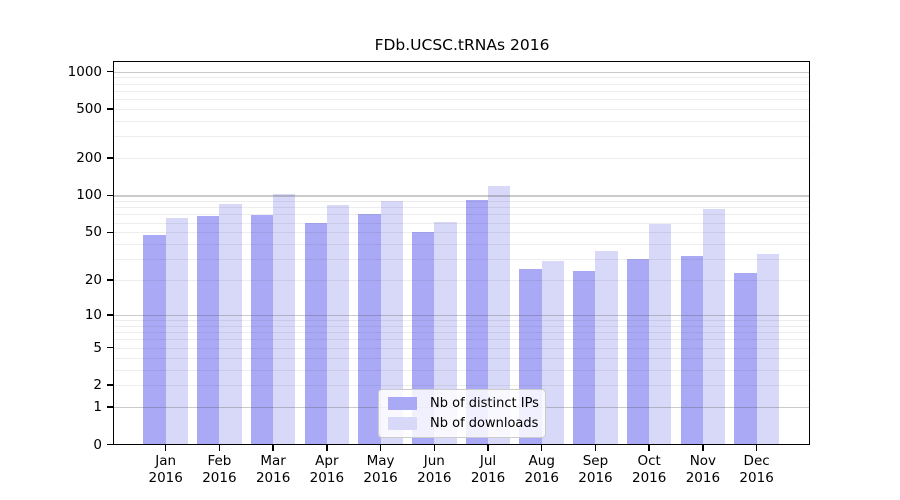  Describe the element at coordinates (84, 71) in the screenshot. I see `y-tick-label: 1000` at that location.